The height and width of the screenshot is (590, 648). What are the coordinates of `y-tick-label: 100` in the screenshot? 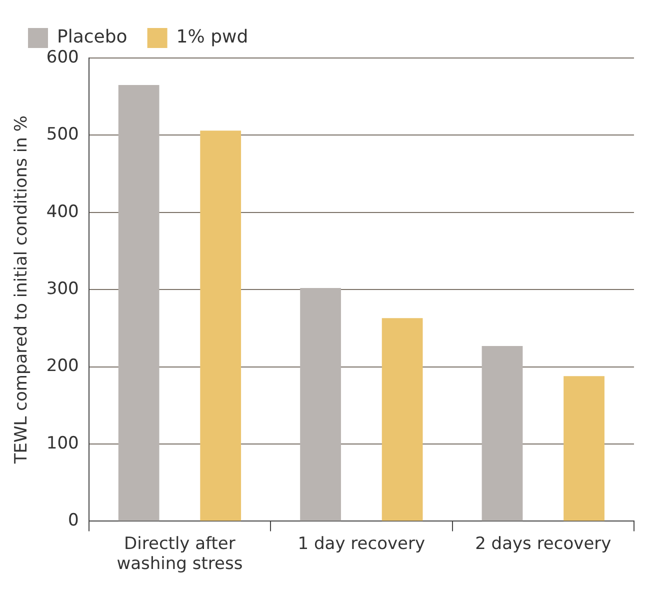 It's located at (62, 443).